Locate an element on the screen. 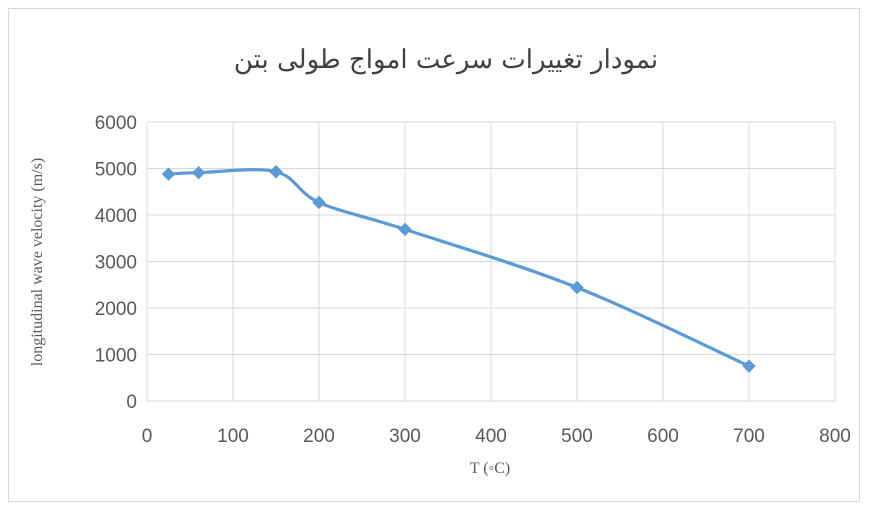 The width and height of the screenshot is (869, 505). x-tick-label: 300 is located at coordinates (405, 436).